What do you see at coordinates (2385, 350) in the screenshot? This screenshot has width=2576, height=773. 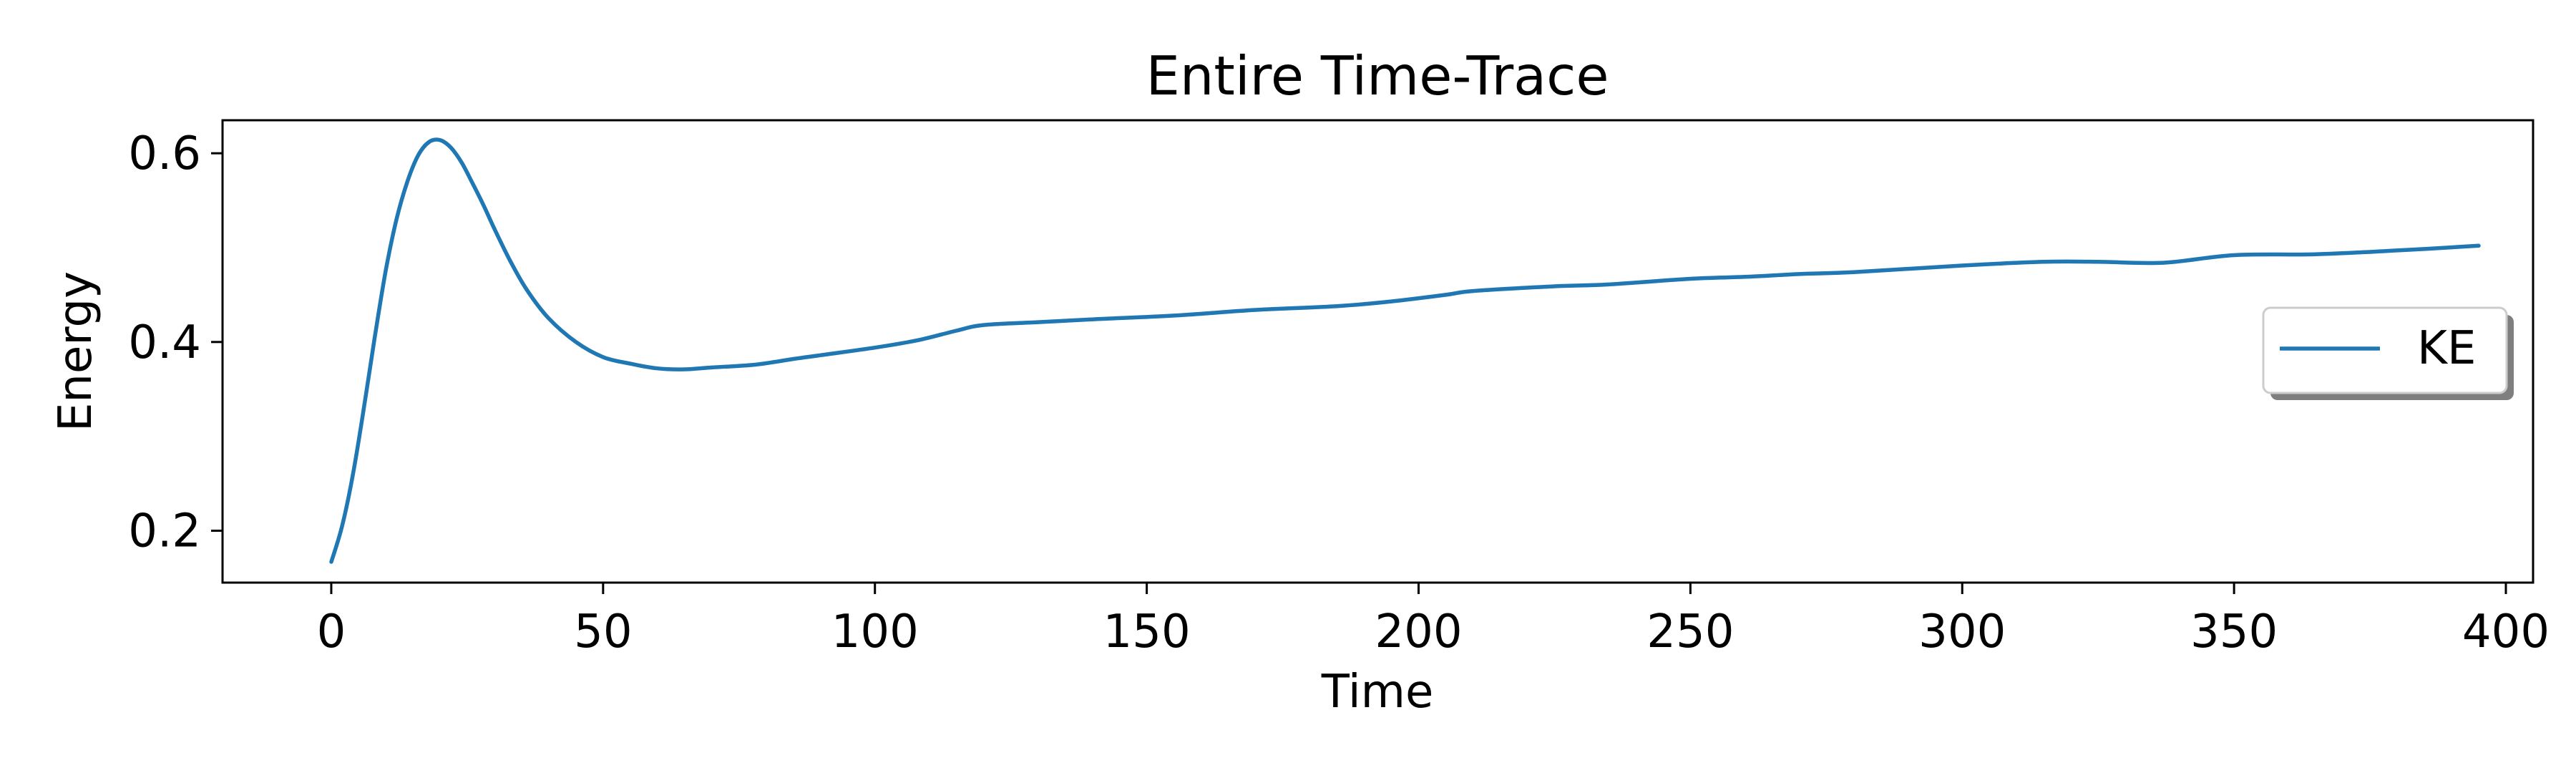 I see `legend-box` at bounding box center [2385, 350].